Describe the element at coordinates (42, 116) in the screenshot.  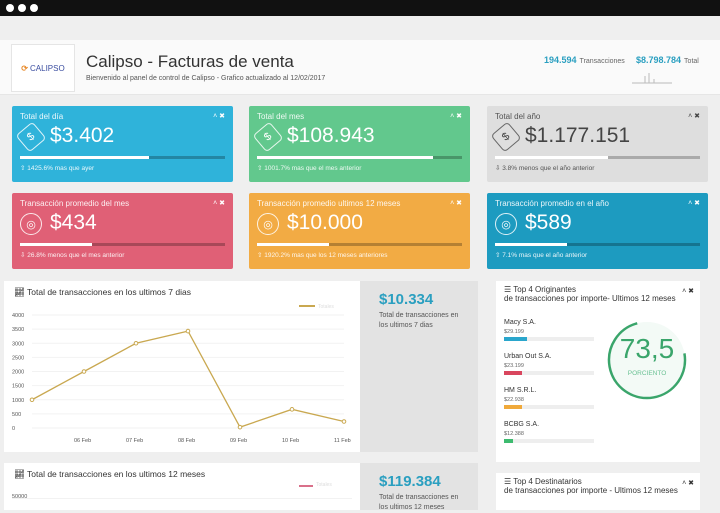
I see `card-label: Total del día` at that location.